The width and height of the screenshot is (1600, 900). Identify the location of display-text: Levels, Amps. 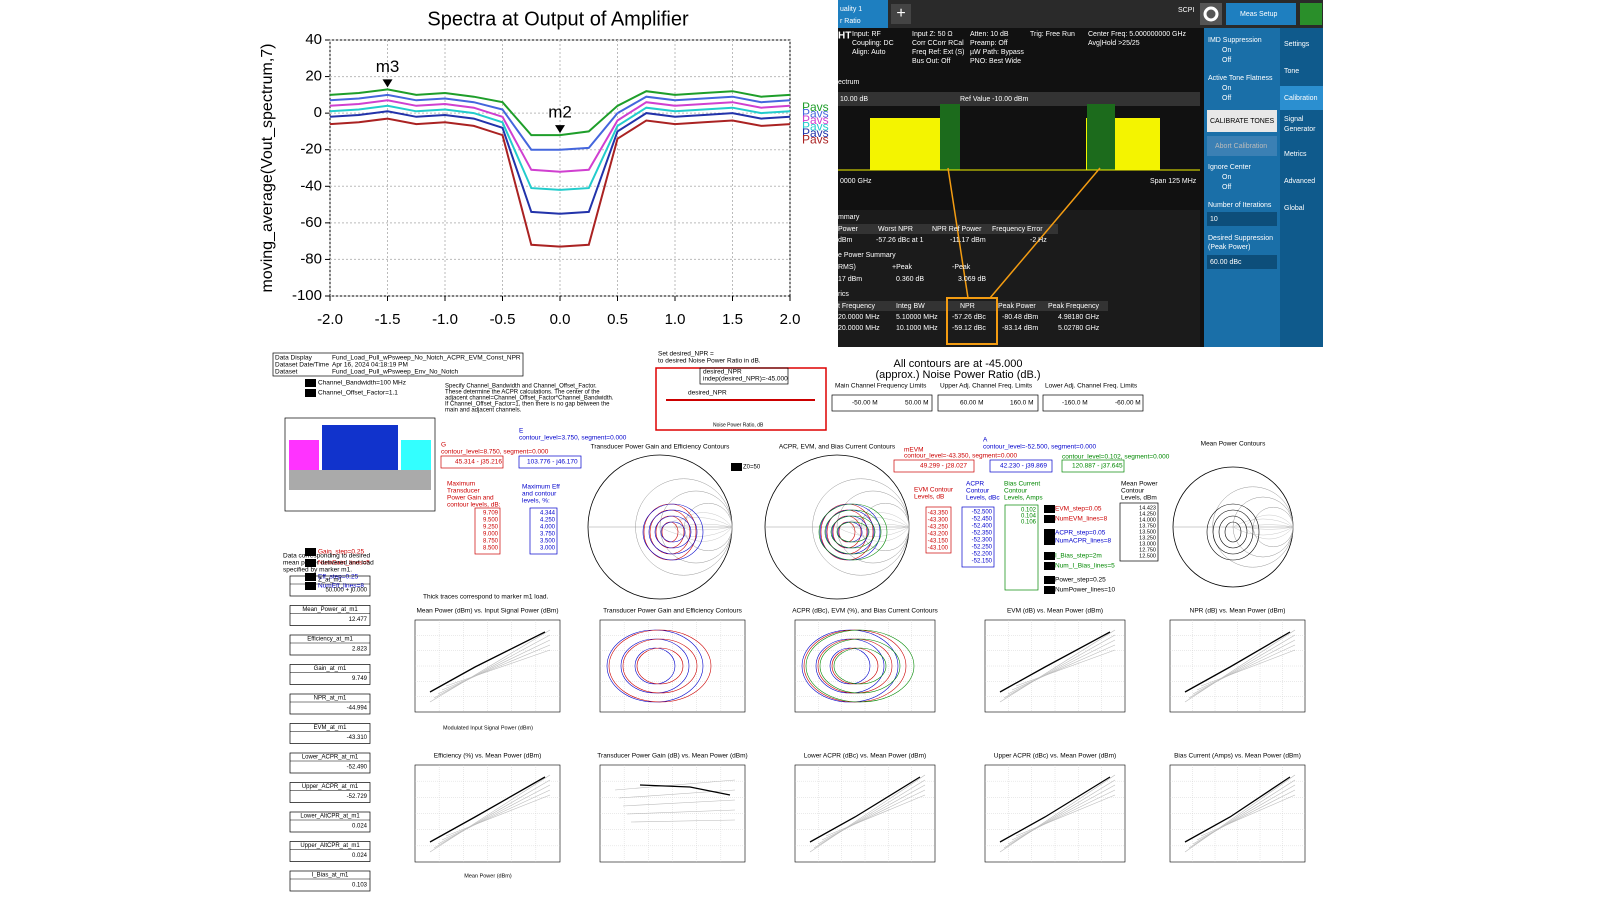
(1023, 498).